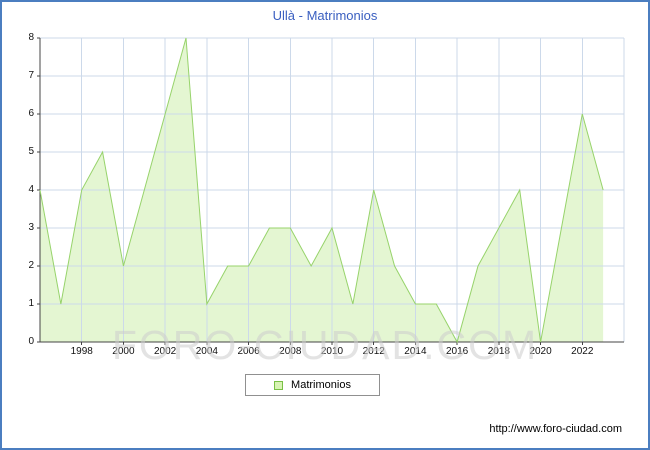  Describe the element at coordinates (555, 429) in the screenshot. I see `footer-url: http://www.foro-ciudad.com` at that location.